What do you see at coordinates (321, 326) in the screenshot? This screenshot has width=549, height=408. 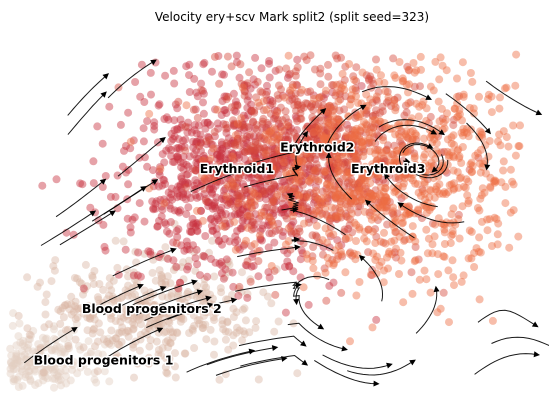 I see `velocity-arrowhead` at bounding box center [321, 326].